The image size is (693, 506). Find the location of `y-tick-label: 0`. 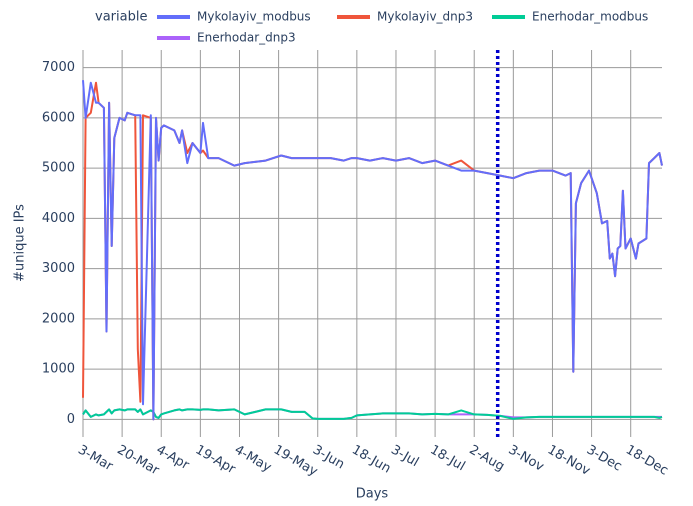

y-tick-label: 0 is located at coordinates (71, 419).